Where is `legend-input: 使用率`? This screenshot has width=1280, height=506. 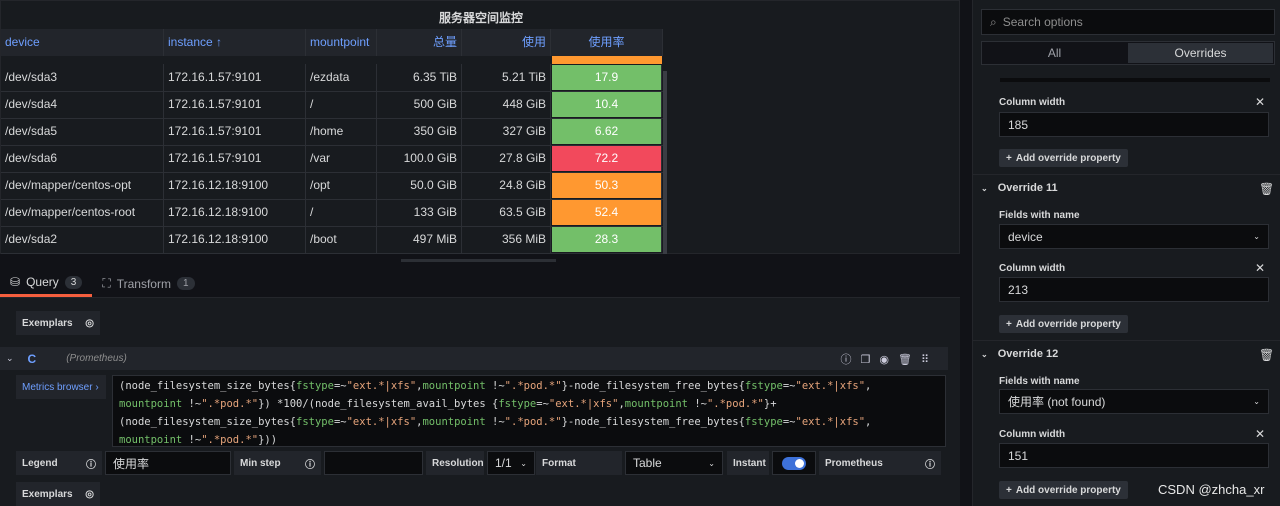
legend-input: 使用率 is located at coordinates (168, 463).